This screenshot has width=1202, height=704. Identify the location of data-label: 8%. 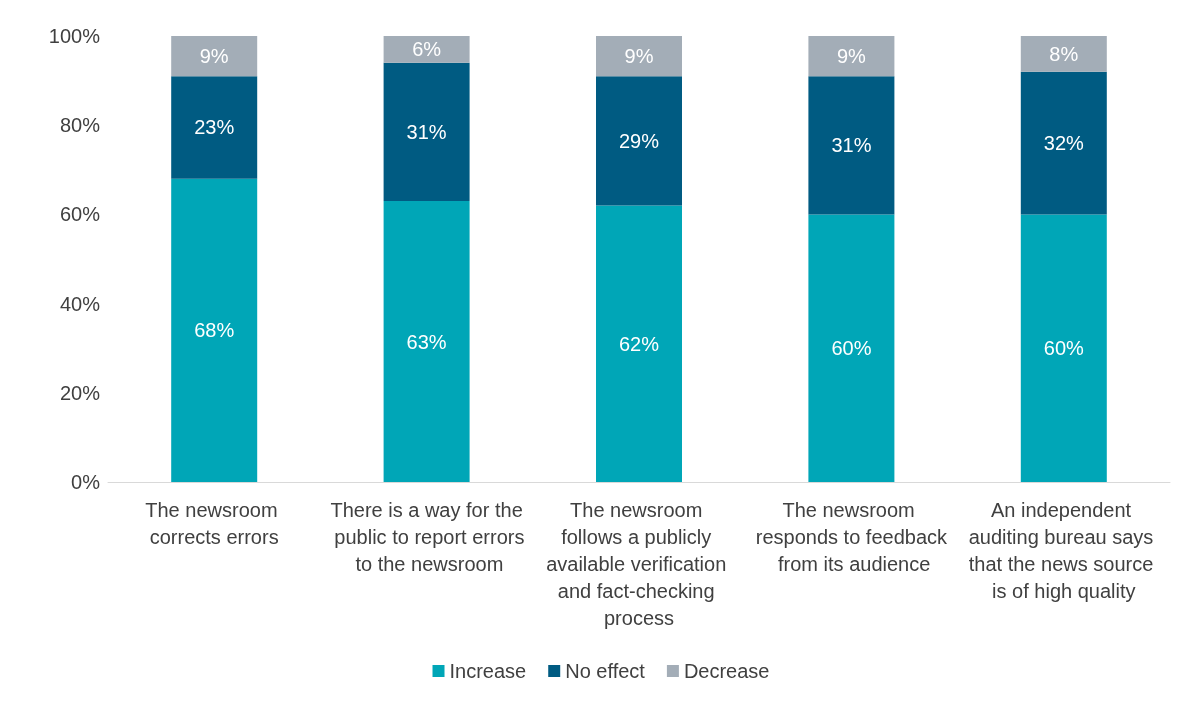
(1064, 53).